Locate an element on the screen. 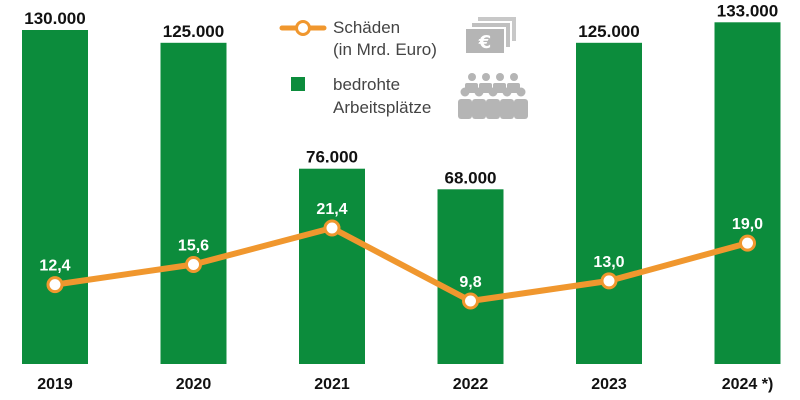  x-tick-label-4: 2023 is located at coordinates (609, 384).